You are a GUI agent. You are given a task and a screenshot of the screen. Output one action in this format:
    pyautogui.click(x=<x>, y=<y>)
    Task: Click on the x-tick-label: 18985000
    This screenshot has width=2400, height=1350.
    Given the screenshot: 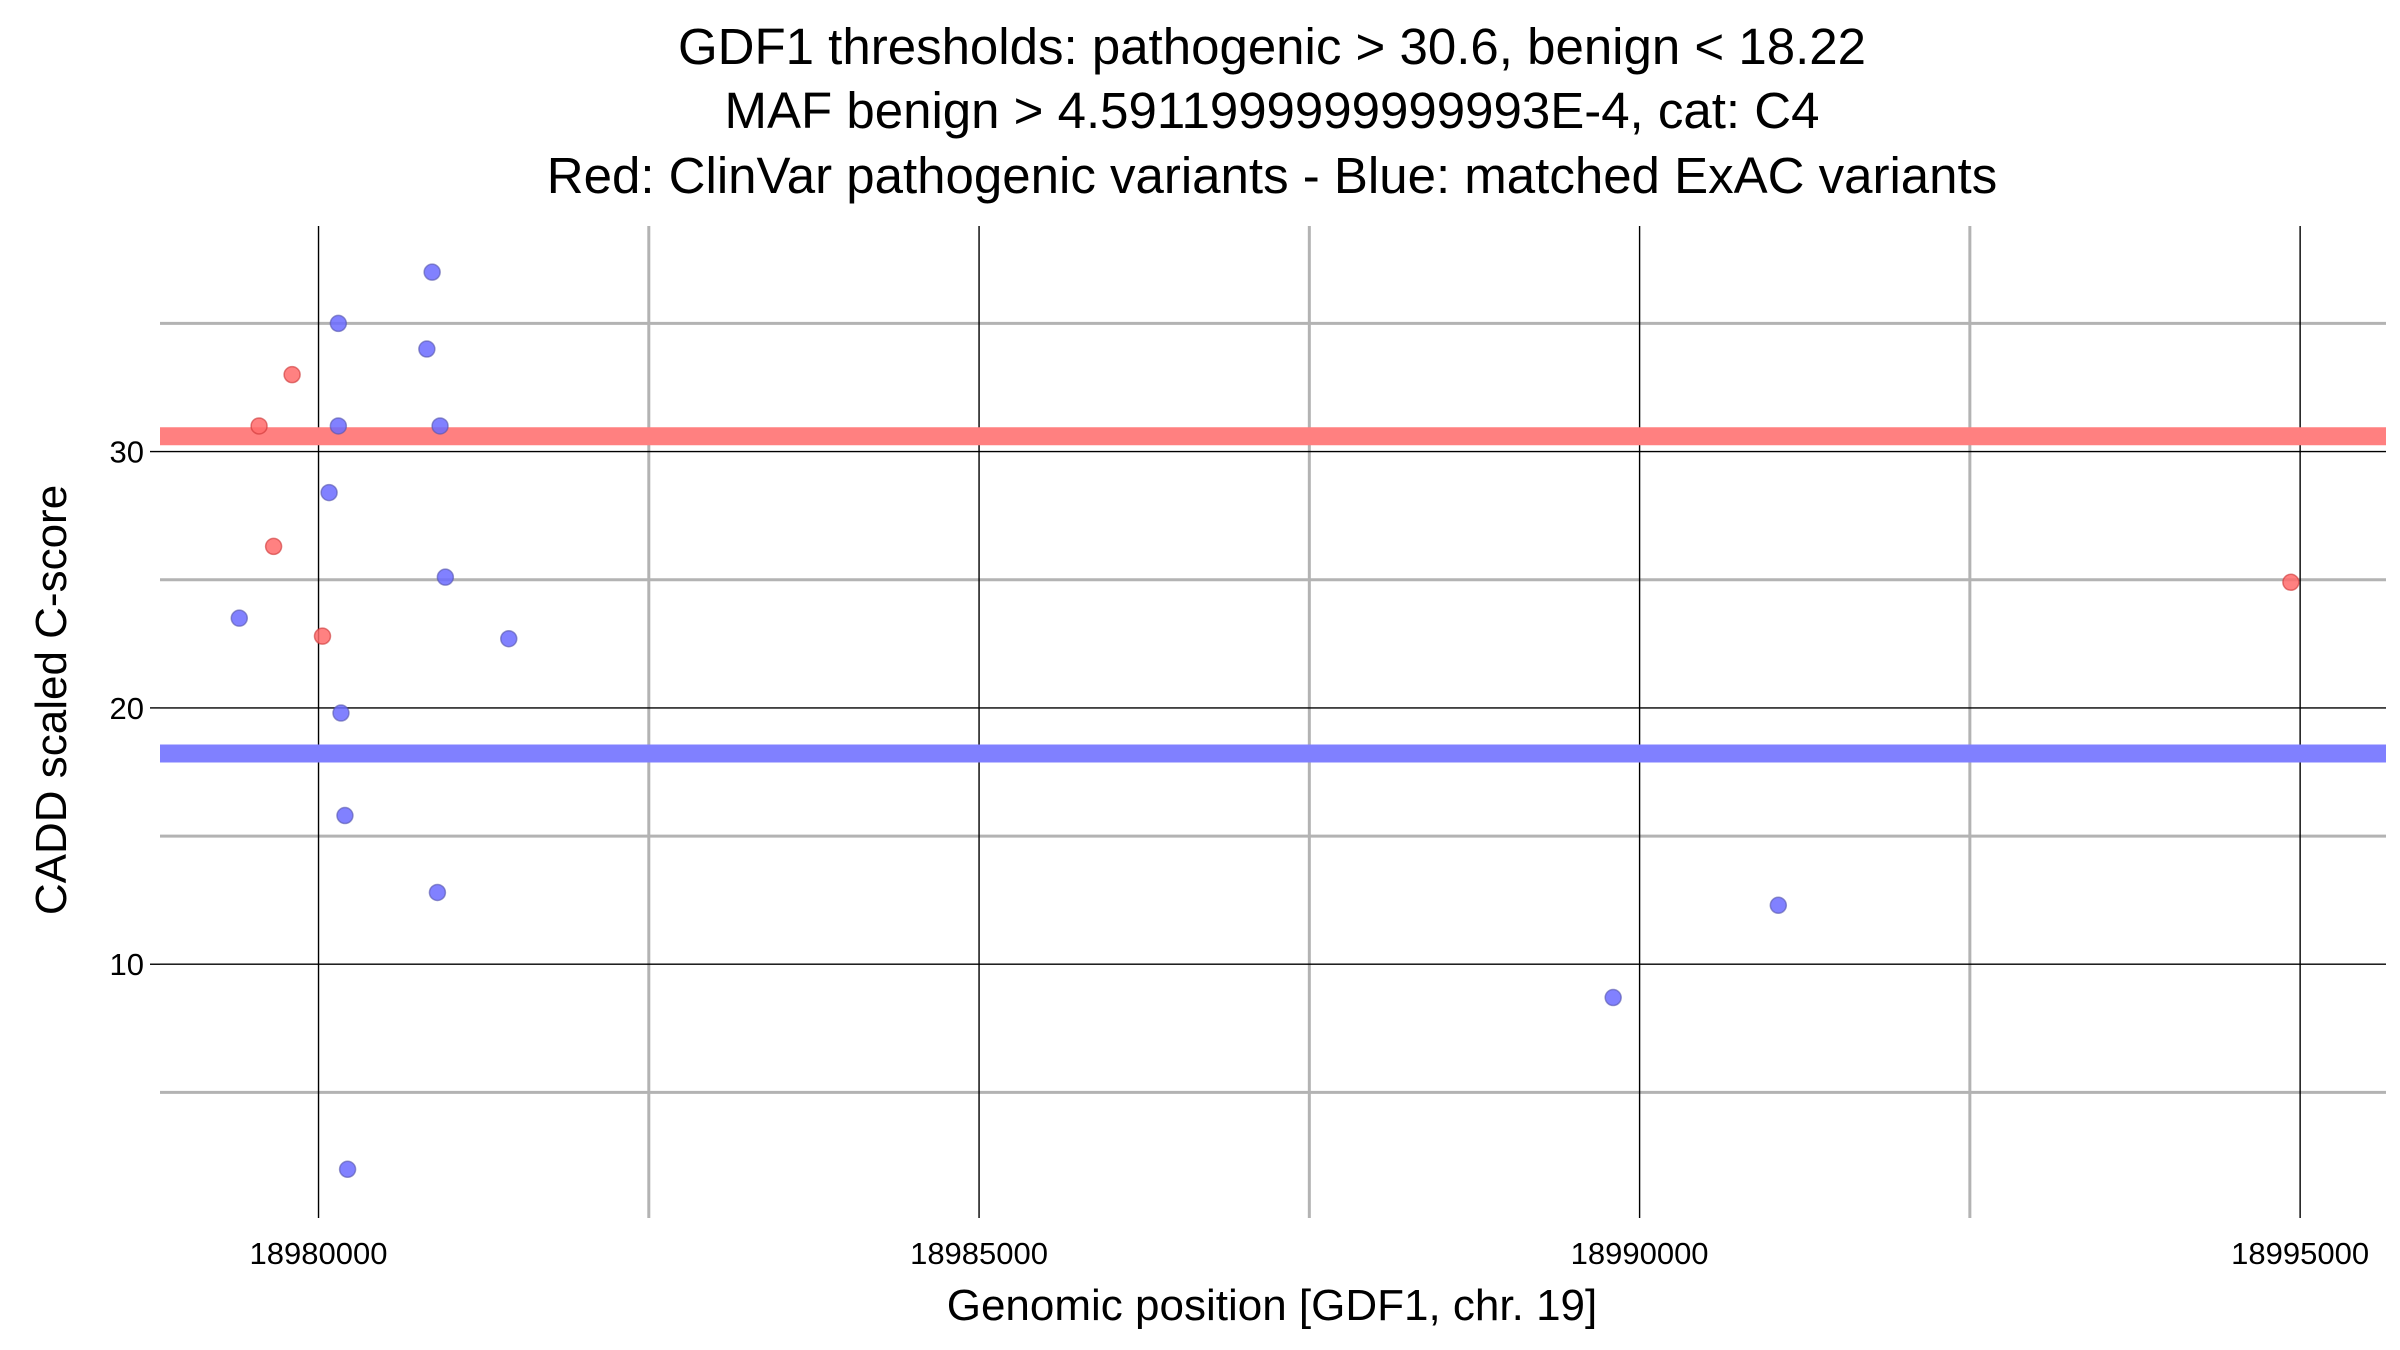 What is the action you would take?
    pyautogui.click(x=979, y=1253)
    